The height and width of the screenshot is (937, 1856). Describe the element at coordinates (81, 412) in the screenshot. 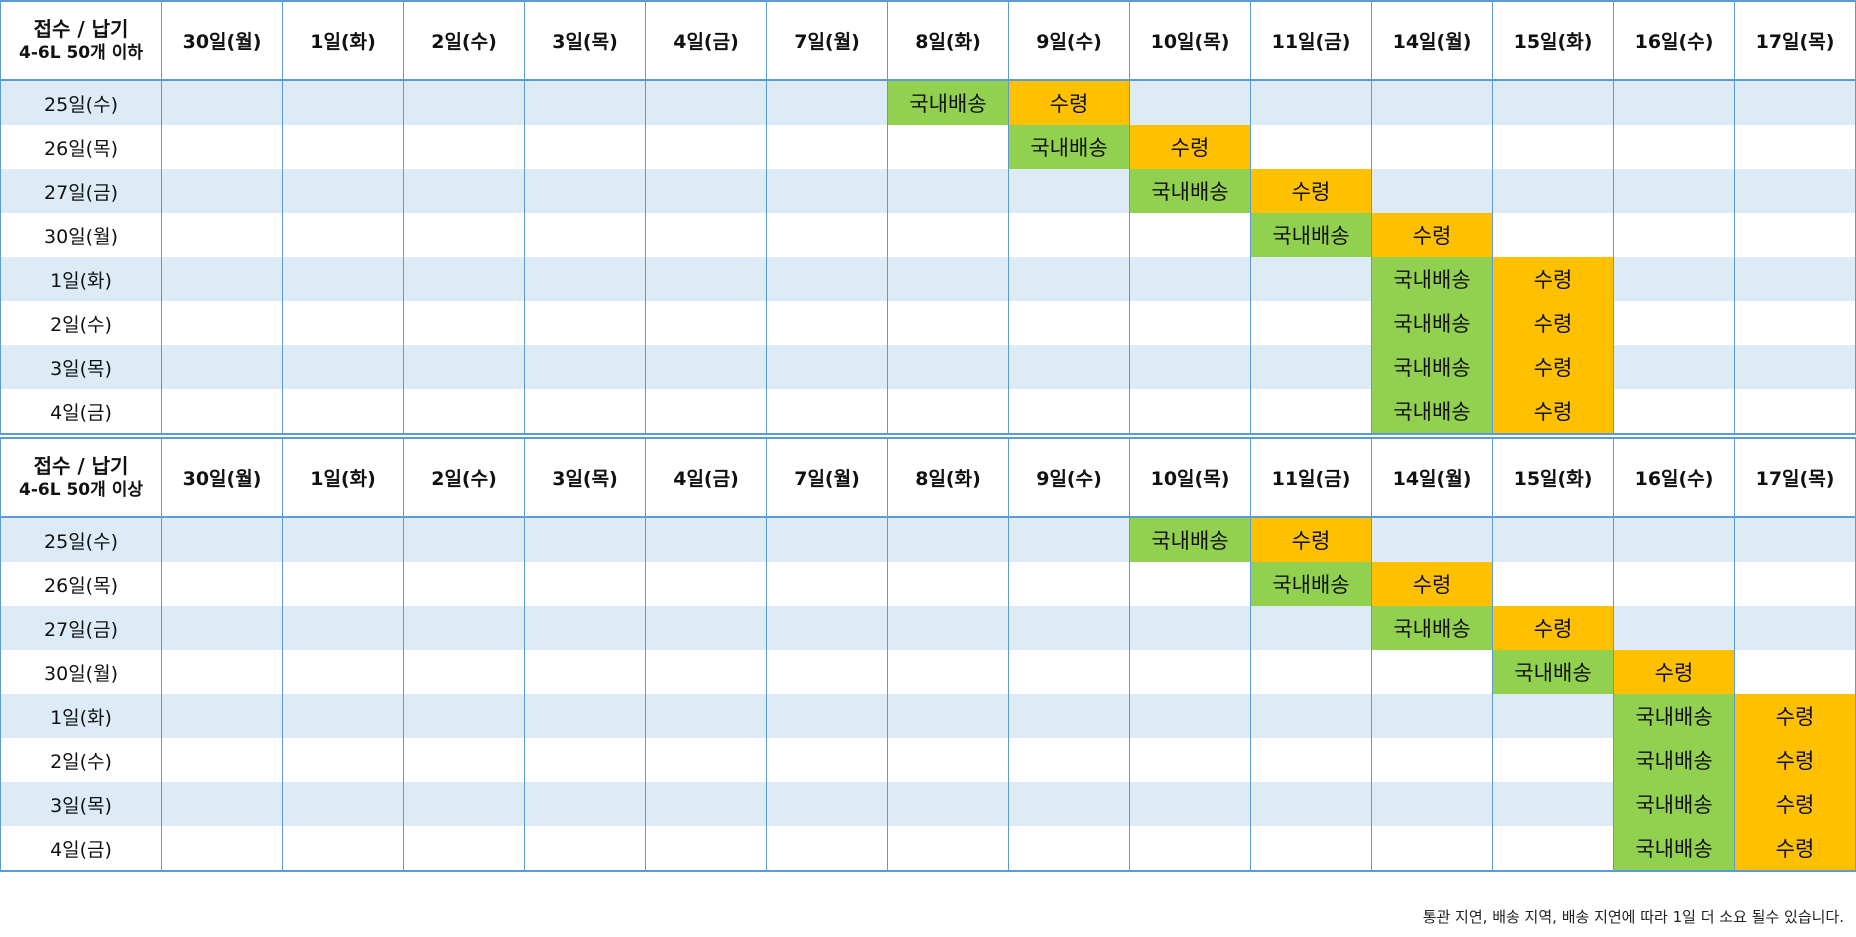

I see `row-label: 4일(금)` at that location.